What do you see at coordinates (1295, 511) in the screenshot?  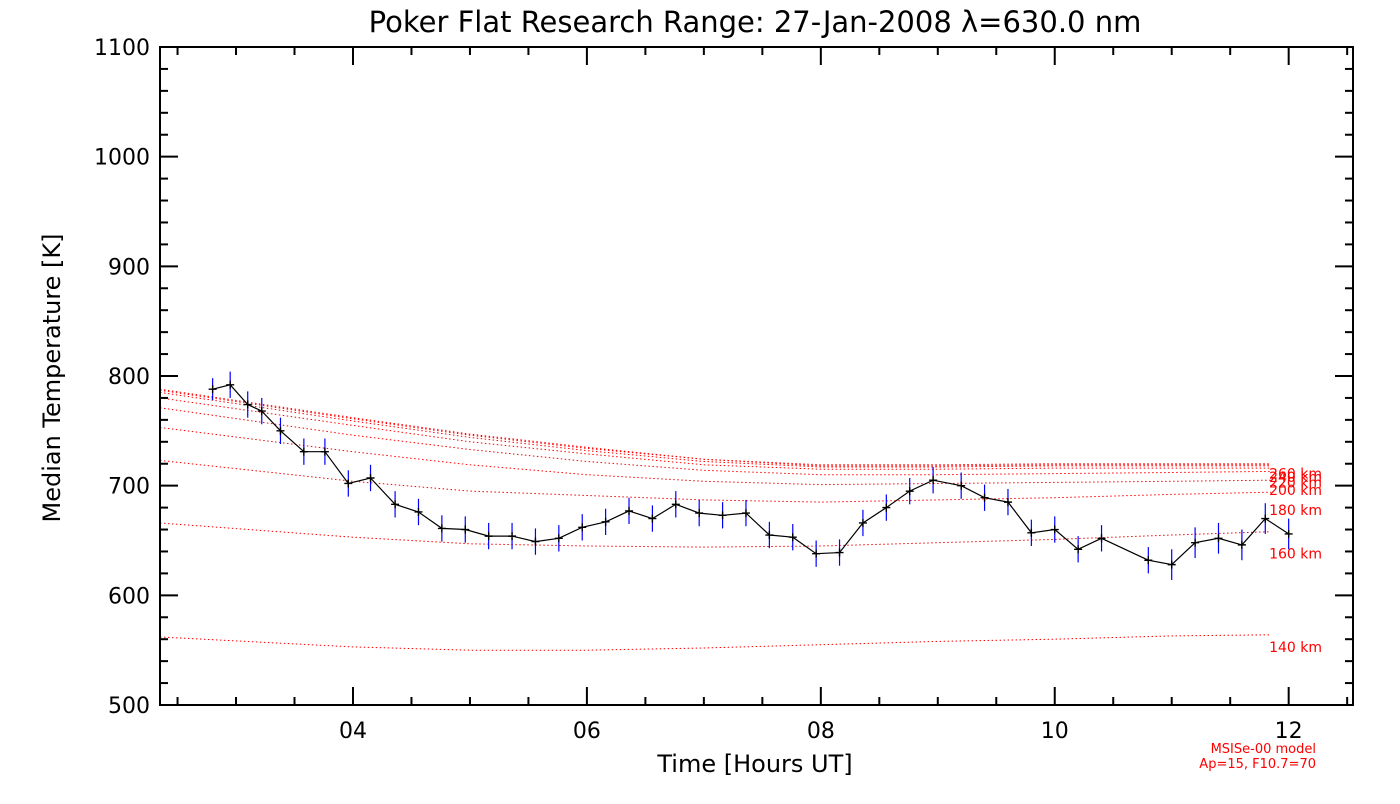 I see `model-label-180-km: 180 km` at bounding box center [1295, 511].